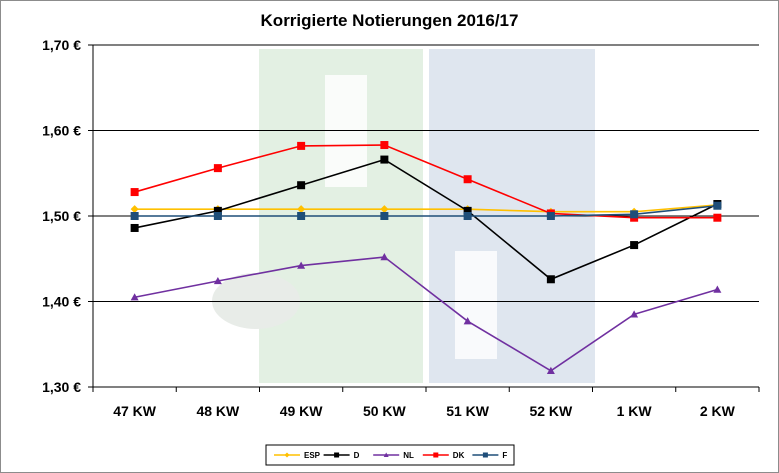 This screenshot has width=779, height=473. Describe the element at coordinates (385, 411) in the screenshot. I see `x-tick-label: 50 KW` at that location.